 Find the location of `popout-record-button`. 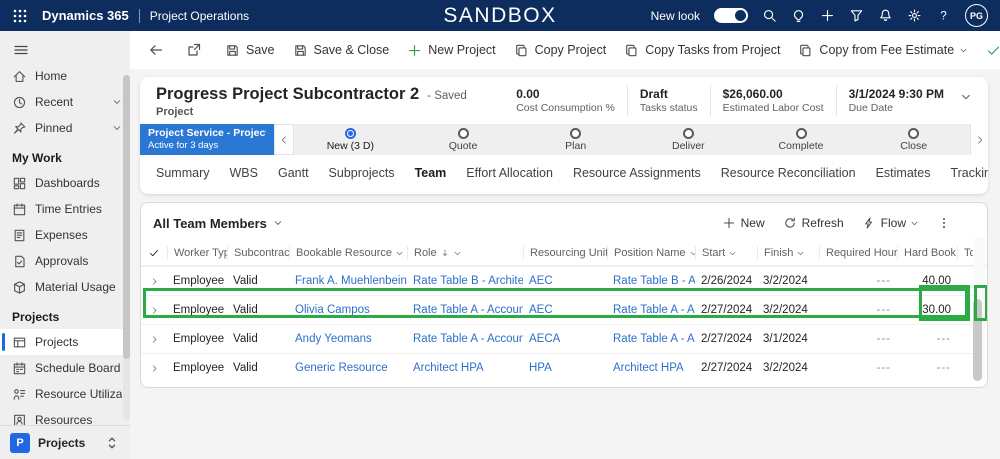

popout-record-button is located at coordinates (194, 50).